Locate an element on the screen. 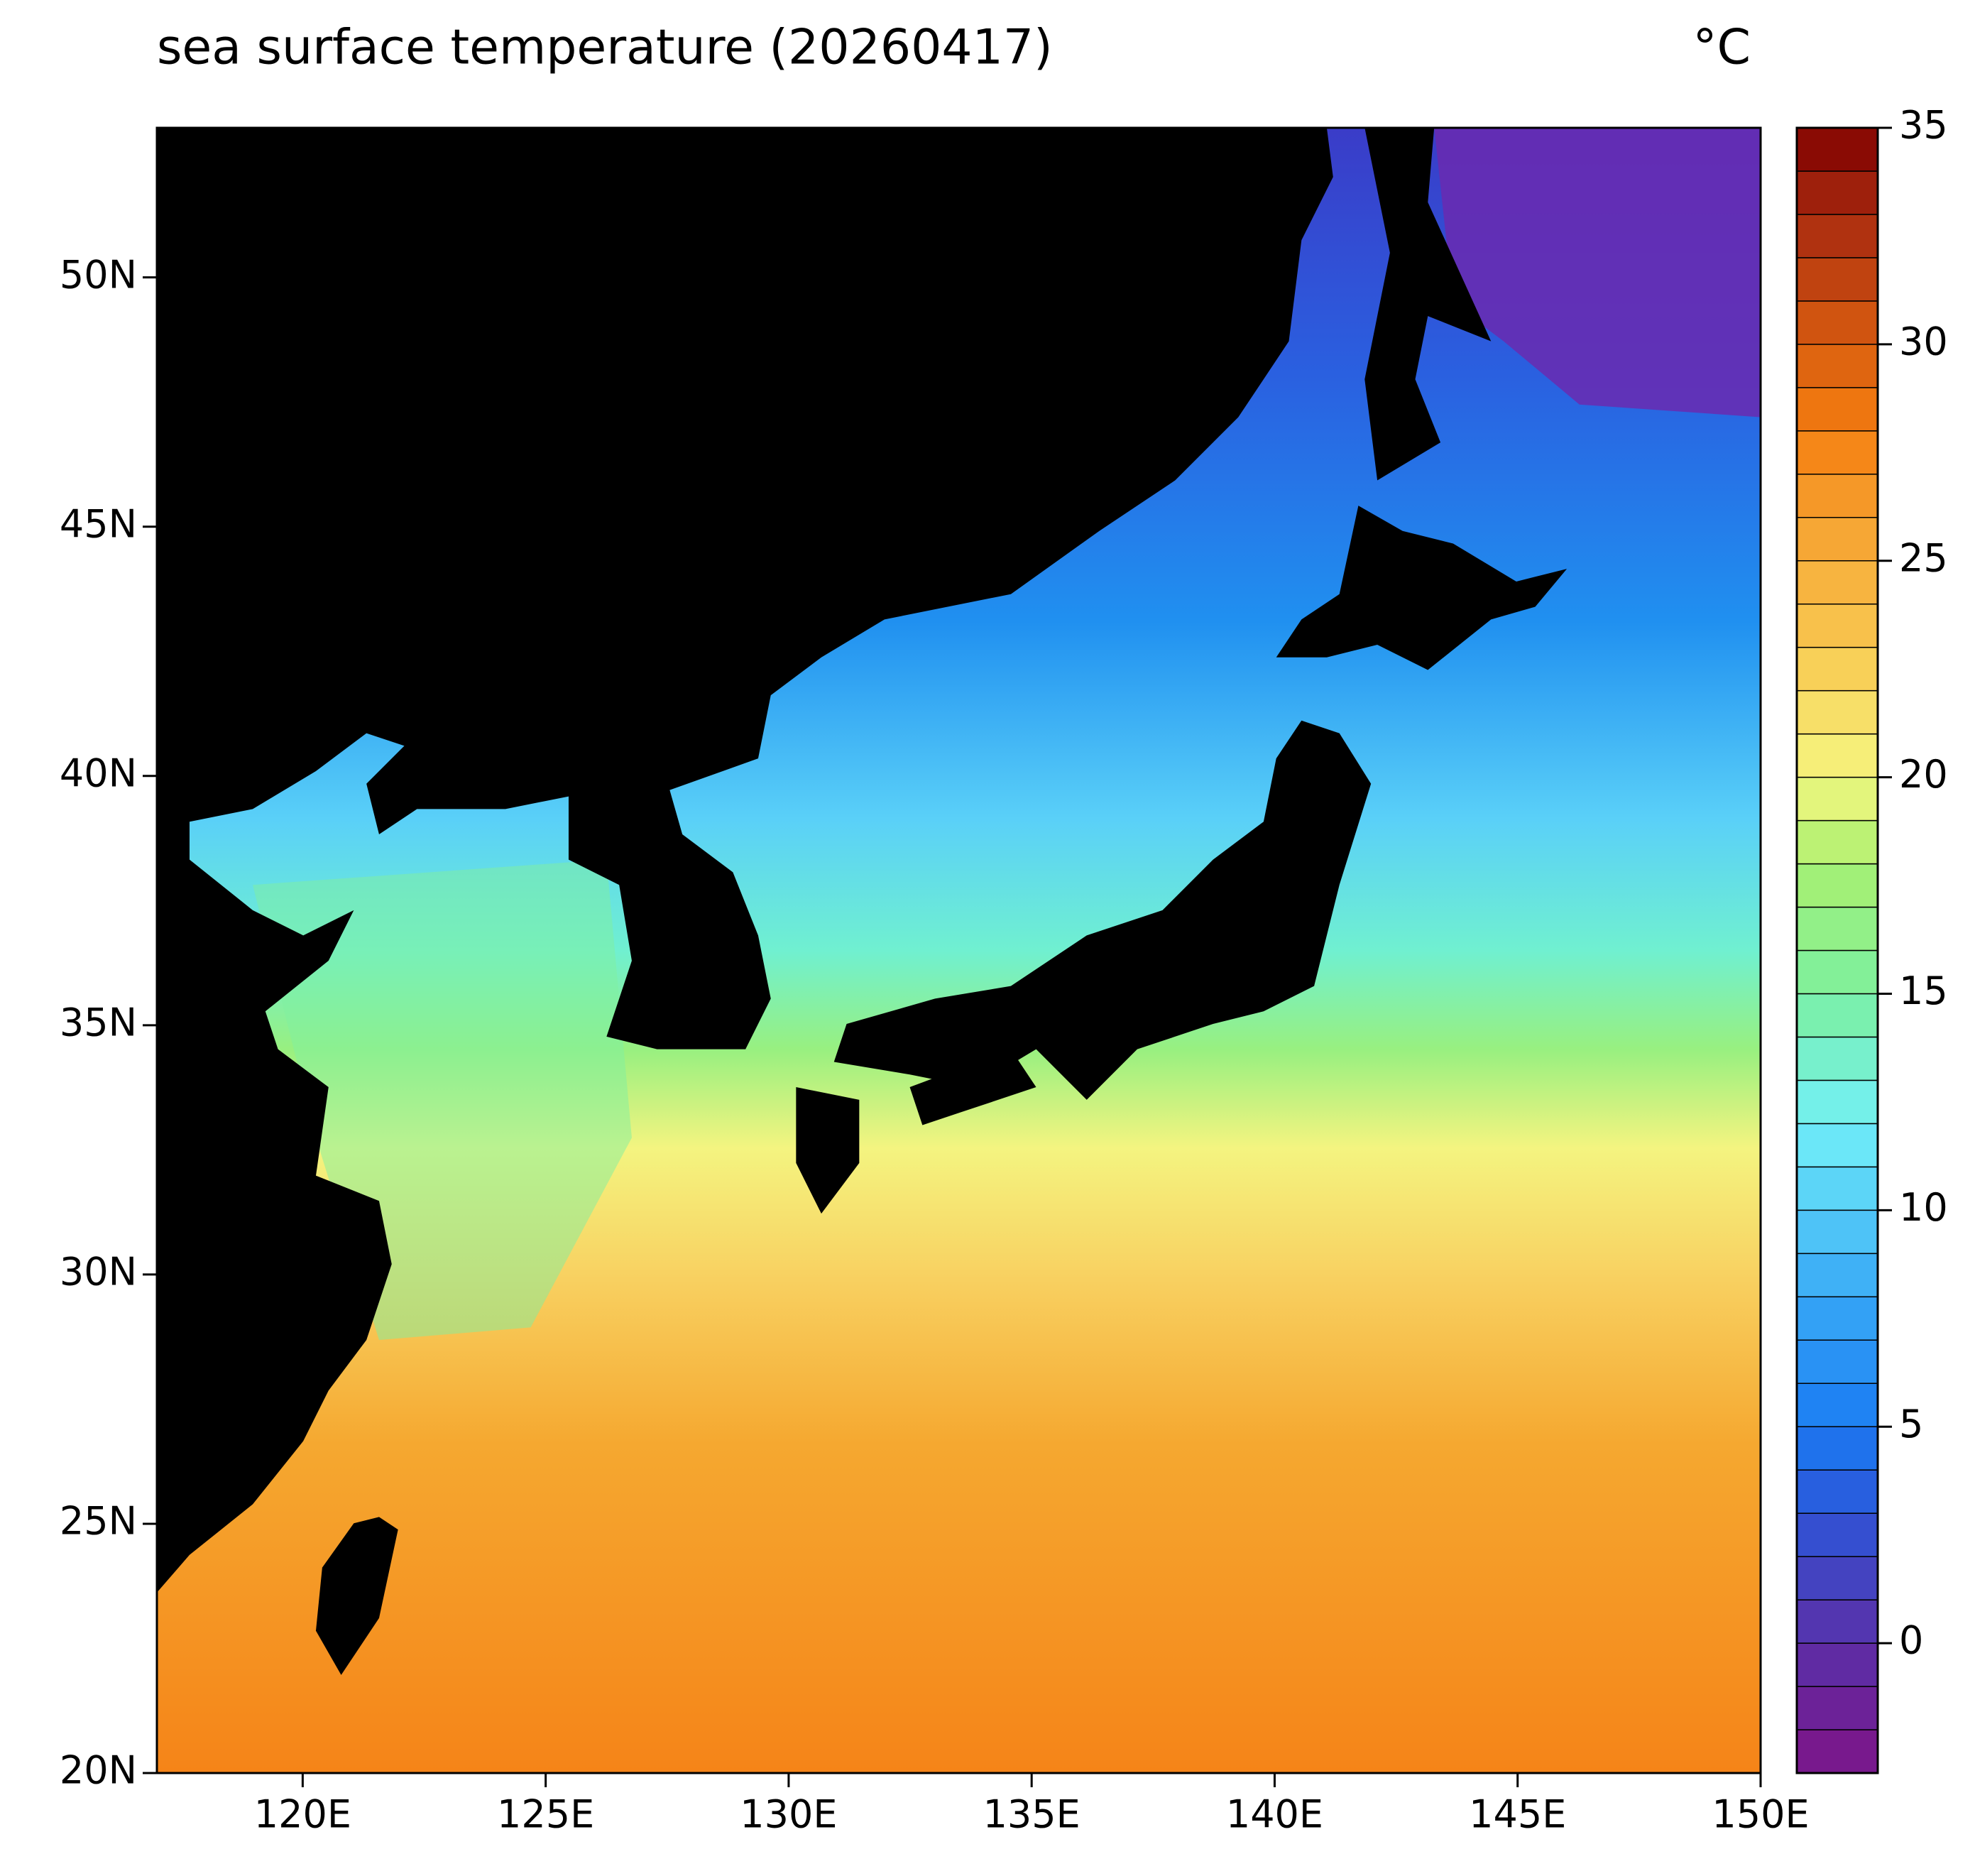 The height and width of the screenshot is (1876, 1975). x-tick-label: 150E is located at coordinates (1761, 1814).